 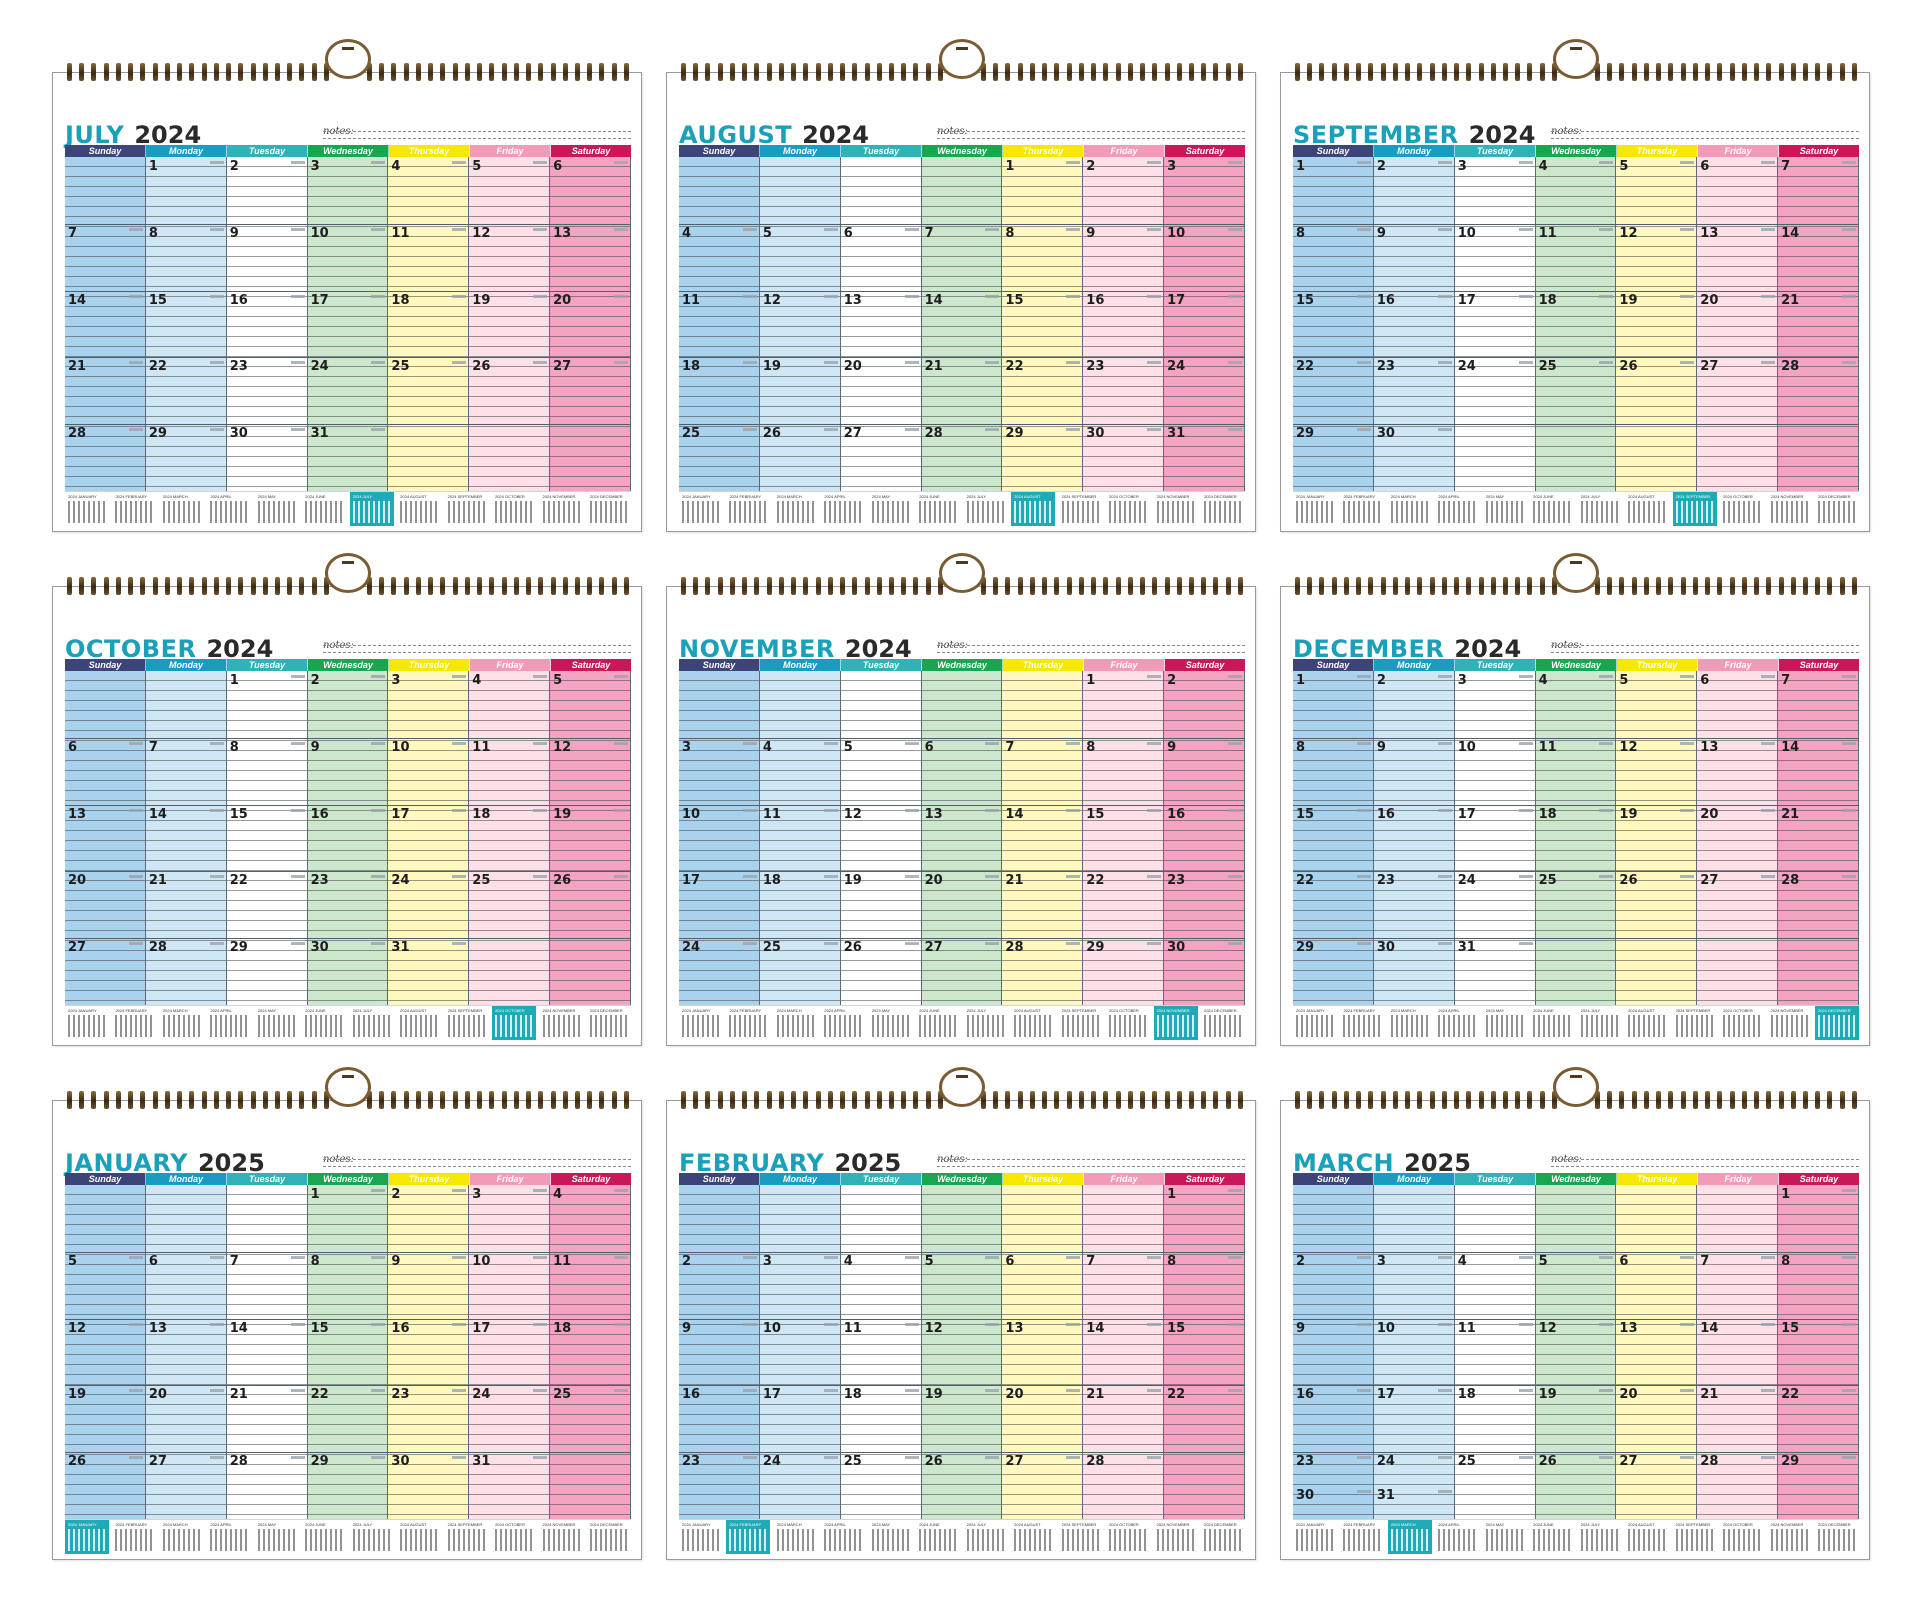 I want to click on day-cell: 23, so click(x=1204, y=887).